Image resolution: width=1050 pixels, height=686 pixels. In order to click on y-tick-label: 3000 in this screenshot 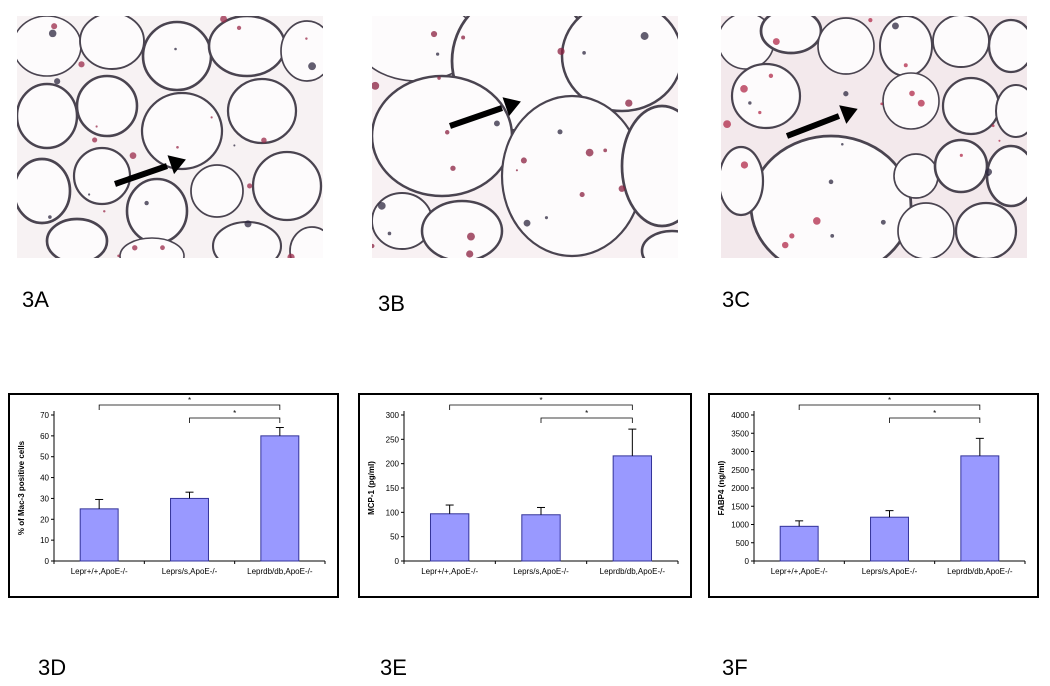, I will do `click(740, 452)`.